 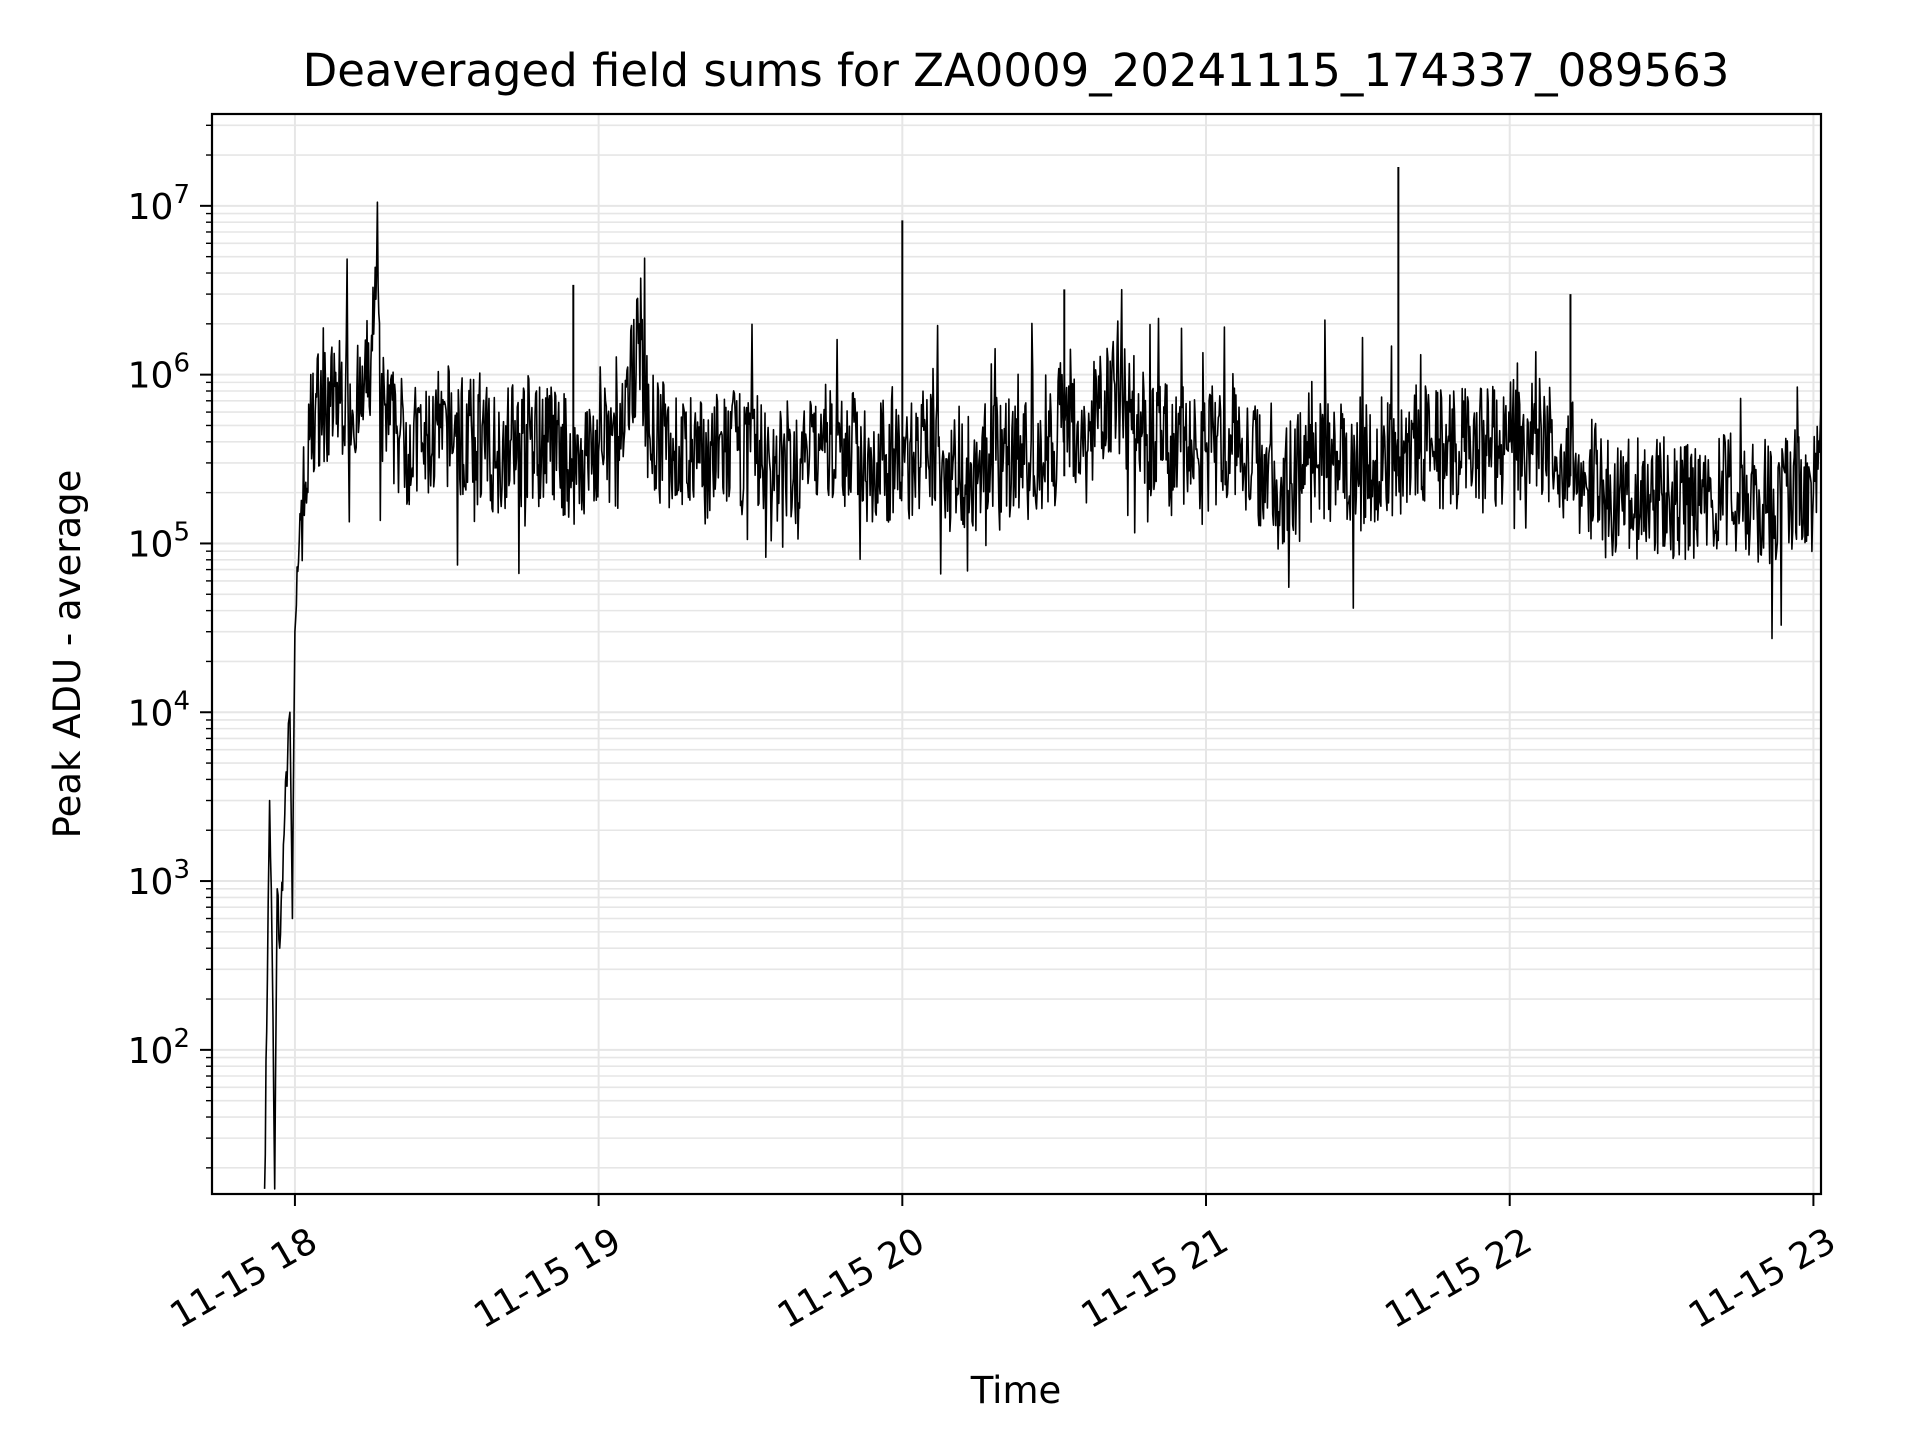 What do you see at coordinates (1016, 1390) in the screenshot?
I see `x-axis-label: Time` at bounding box center [1016, 1390].